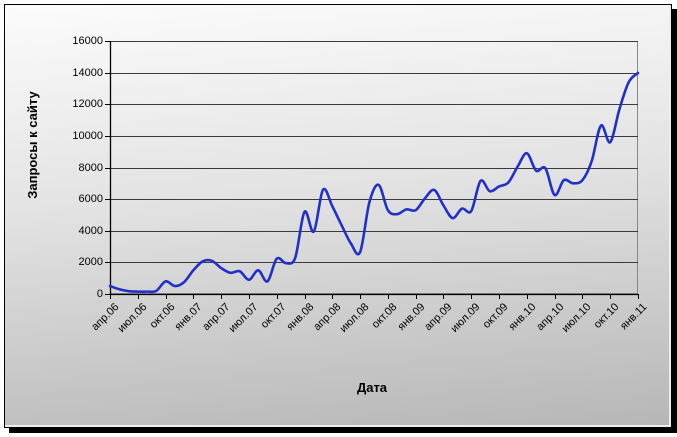 This screenshot has width=677, height=437. Describe the element at coordinates (87, 135) in the screenshot. I see `y-tick-label: 10000` at that location.